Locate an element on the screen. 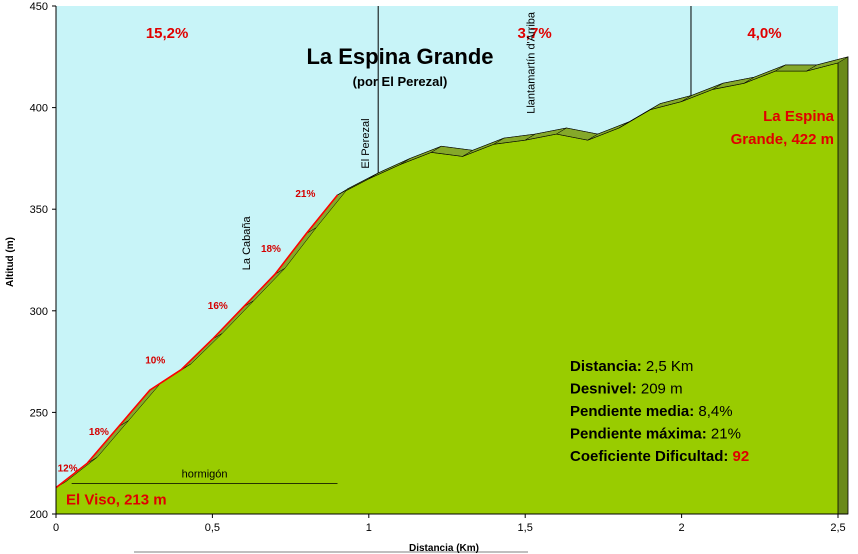  chart-subtitle: (por El Perezal) is located at coordinates (400, 81).